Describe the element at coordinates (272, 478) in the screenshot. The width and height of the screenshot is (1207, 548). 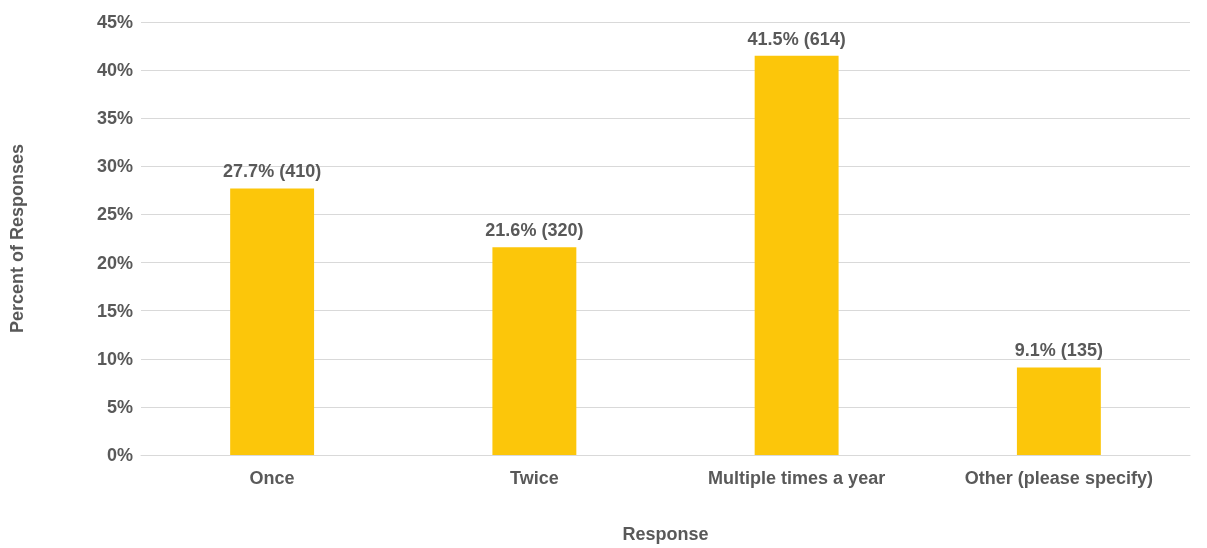
I see `x-tick-label: Once` at that location.